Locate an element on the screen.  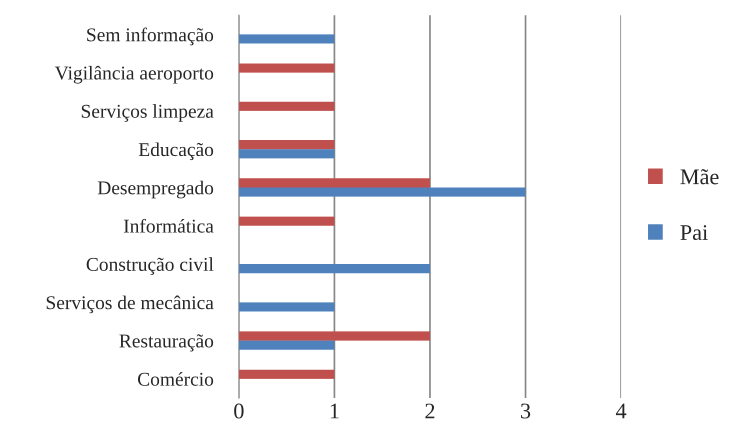
y-tick-label: Serviços de mecânica is located at coordinates (130, 305).